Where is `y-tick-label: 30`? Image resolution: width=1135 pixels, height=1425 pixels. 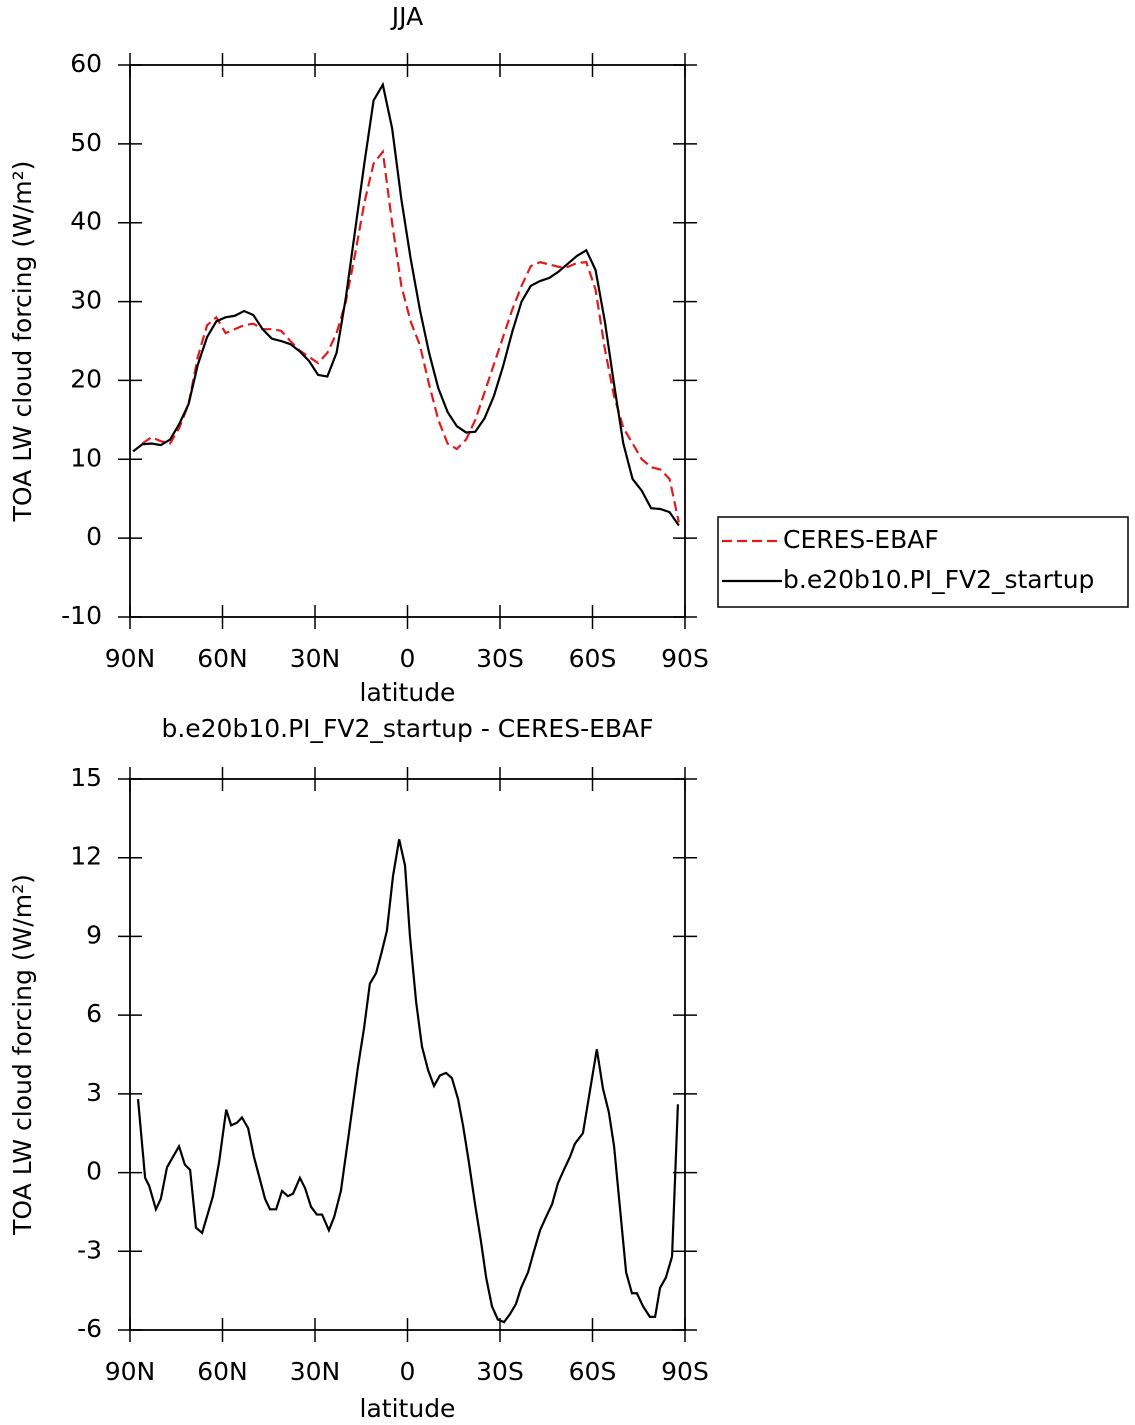 y-tick-label: 30 is located at coordinates (86, 300).